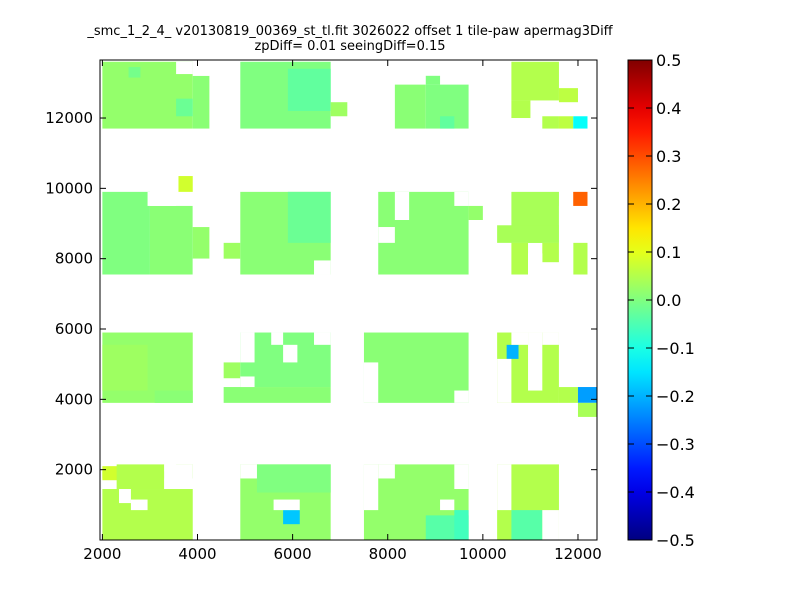 Image resolution: width=800 pixels, height=600 pixels. Describe the element at coordinates (668, 252) in the screenshot. I see `colorbar-tick-label: 0.1` at that location.